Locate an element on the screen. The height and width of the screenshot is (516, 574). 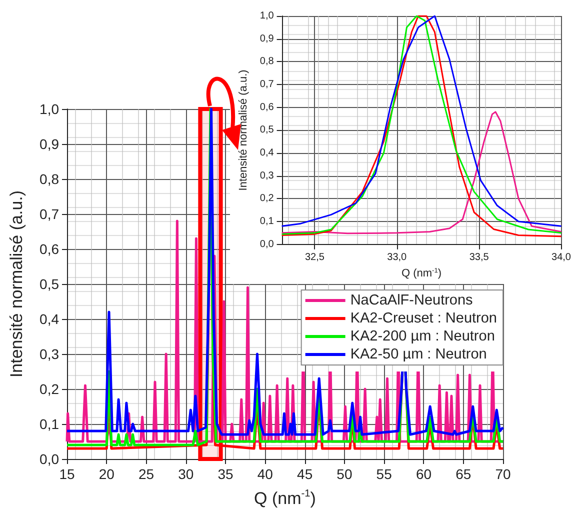
legend-label: KA2-50 µm : Neutron is located at coordinates (418, 354).